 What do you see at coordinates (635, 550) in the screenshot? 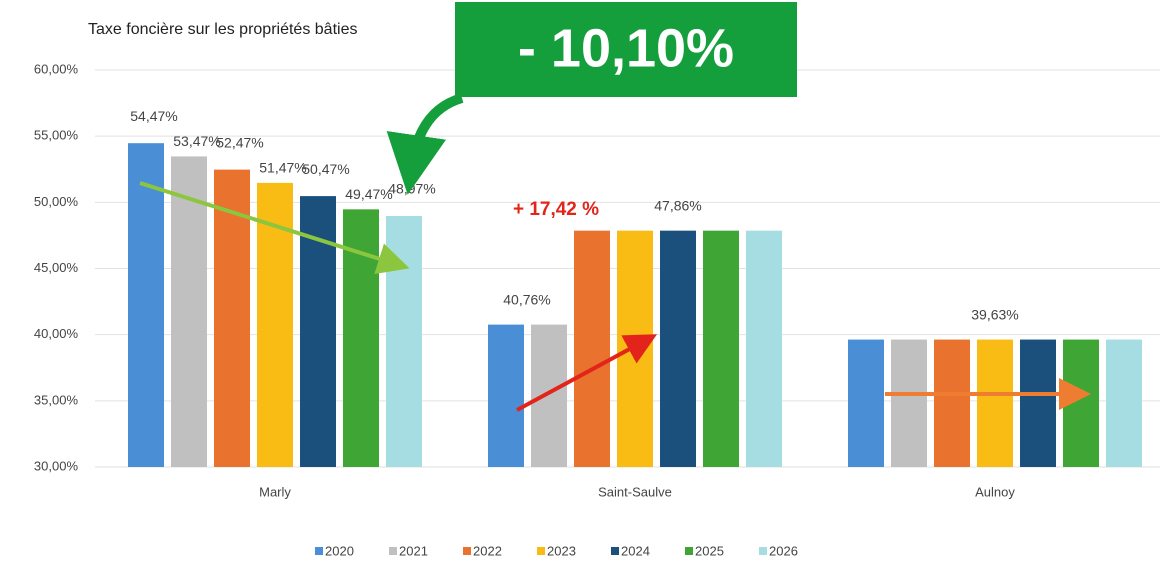
I see `legend-label: 2024` at bounding box center [635, 550].